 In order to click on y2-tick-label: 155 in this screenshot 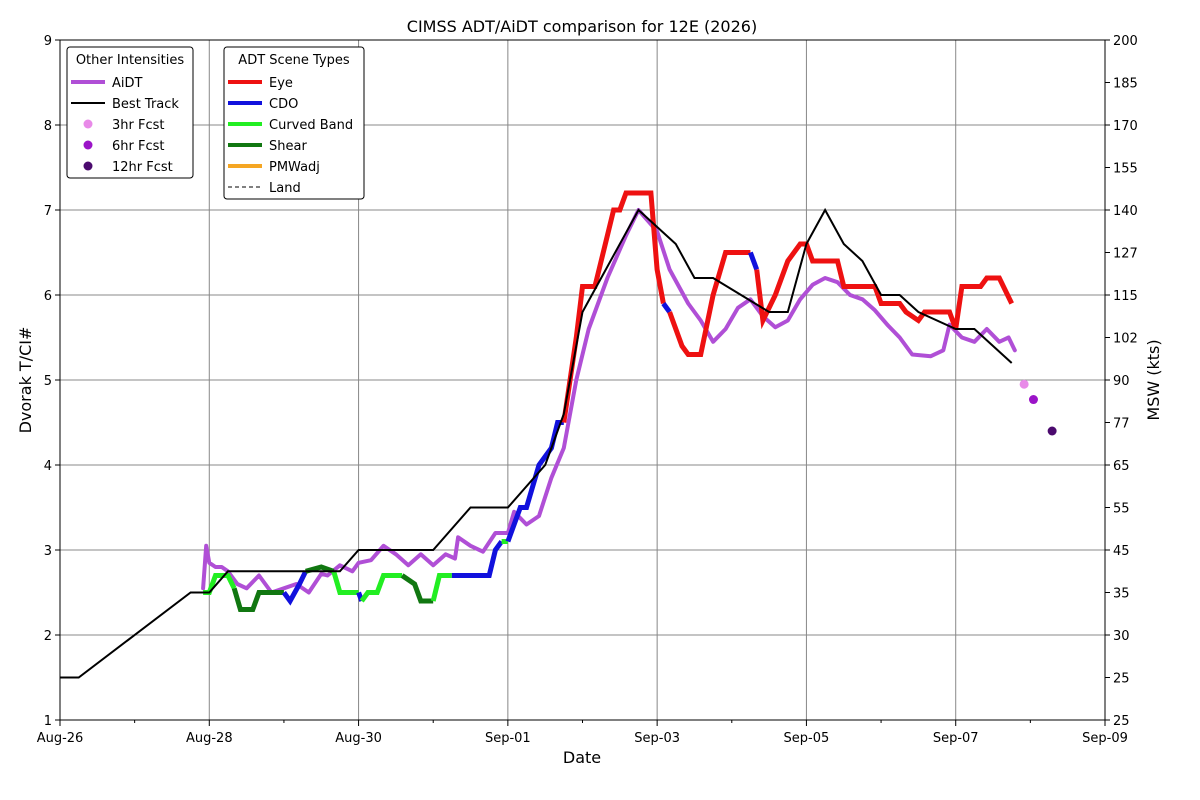, I will do `click(1125, 169)`.